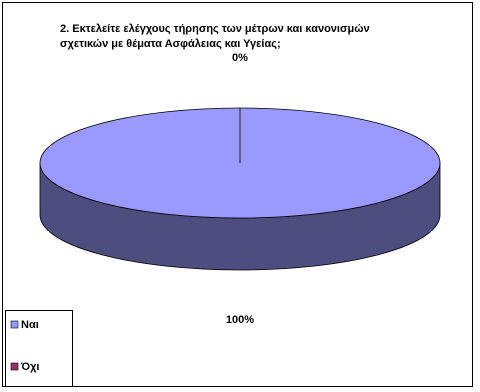  What do you see at coordinates (240, 58) in the screenshot?
I see `data-label: 0%` at bounding box center [240, 58].